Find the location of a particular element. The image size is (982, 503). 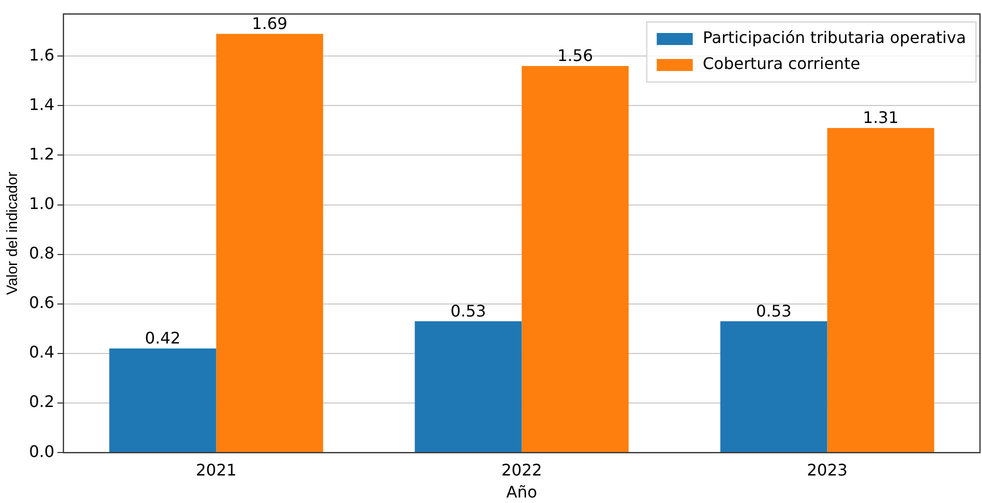

y-tick-label: 0.8 is located at coordinates (41, 253).